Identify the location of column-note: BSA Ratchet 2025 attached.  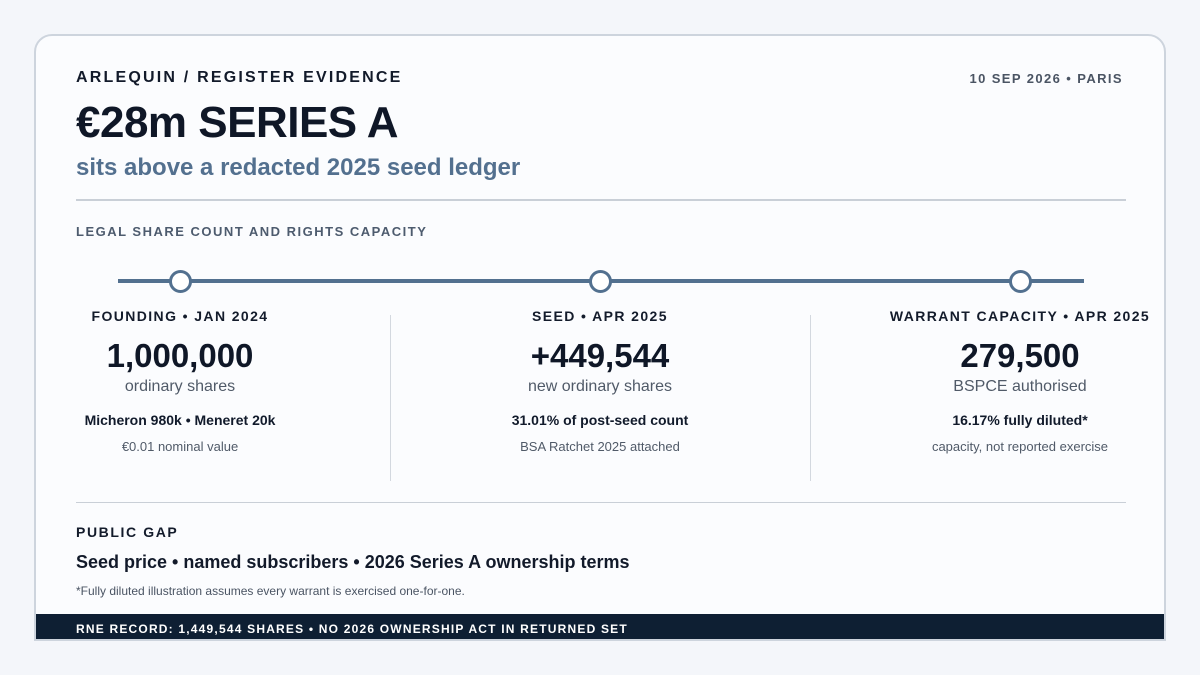
(600, 446).